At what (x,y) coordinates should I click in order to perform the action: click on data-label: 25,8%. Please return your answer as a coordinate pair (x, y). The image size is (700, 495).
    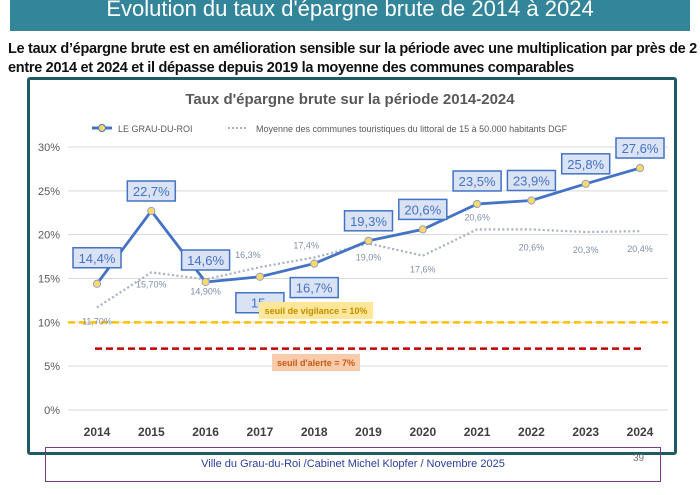
    Looking at the image, I should click on (585, 164).